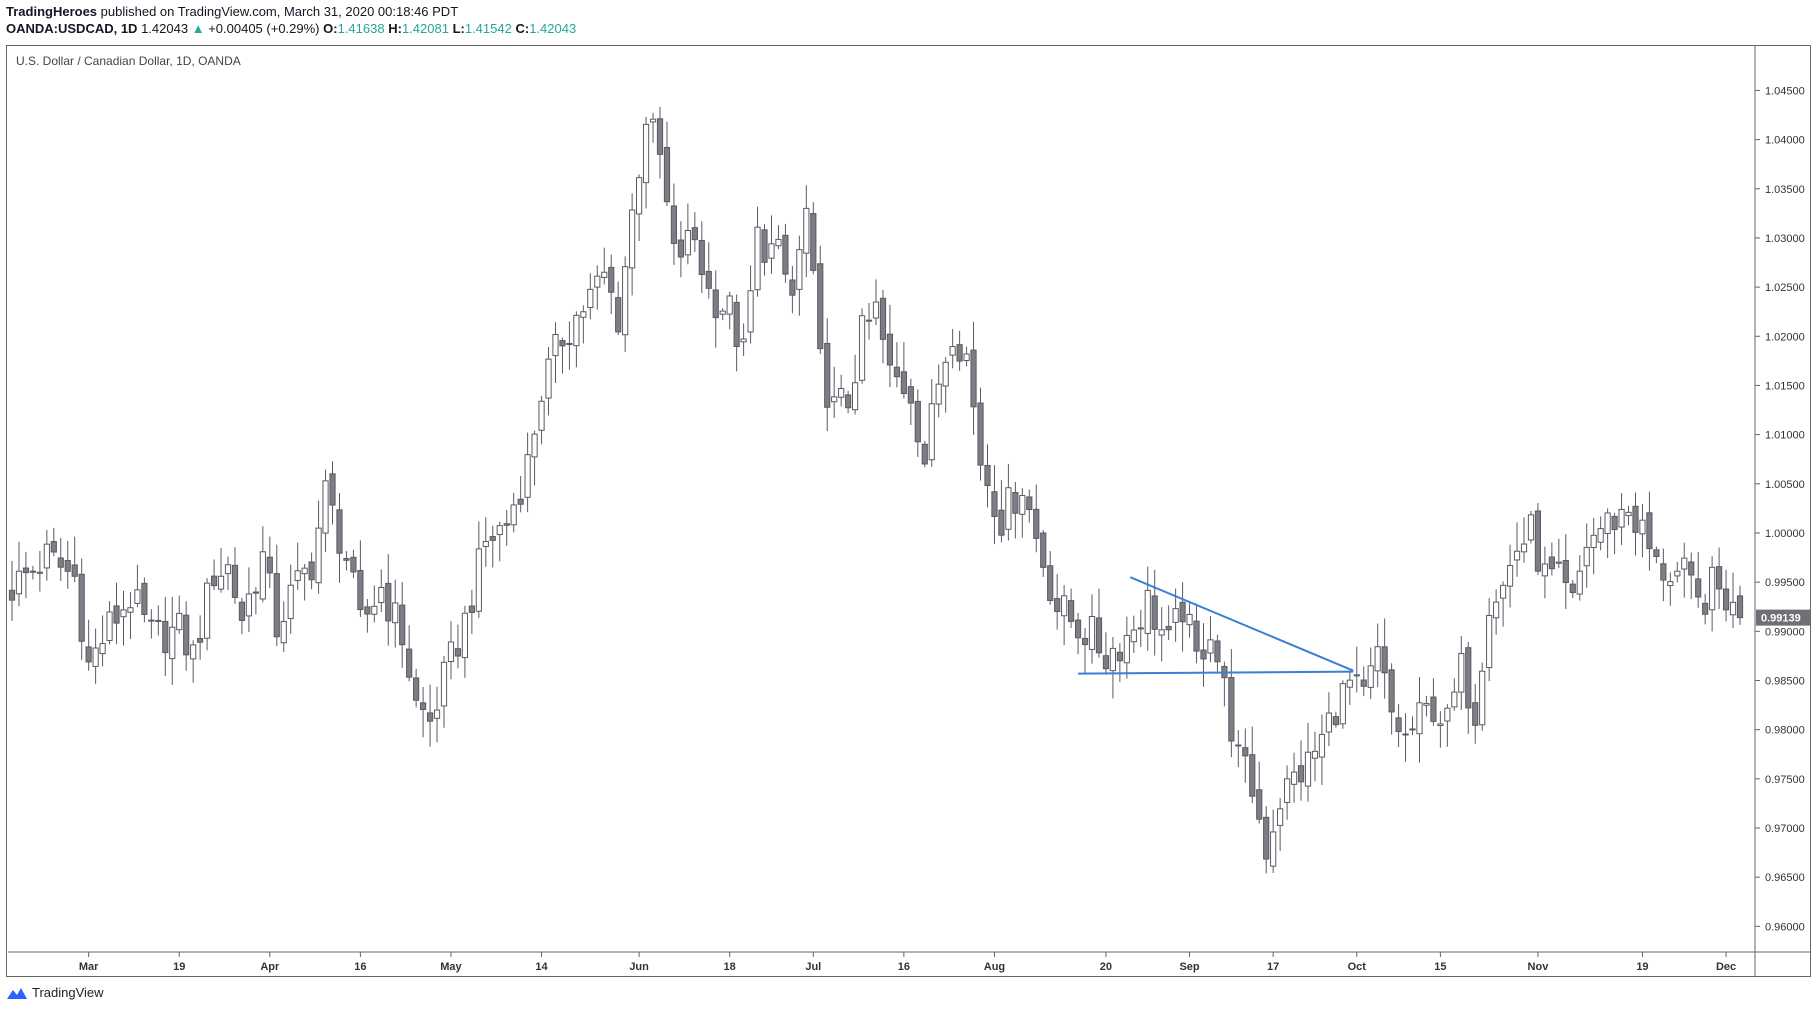 The height and width of the screenshot is (1012, 1817). What do you see at coordinates (68, 992) in the screenshot?
I see `footer-brand: TradingView` at bounding box center [68, 992].